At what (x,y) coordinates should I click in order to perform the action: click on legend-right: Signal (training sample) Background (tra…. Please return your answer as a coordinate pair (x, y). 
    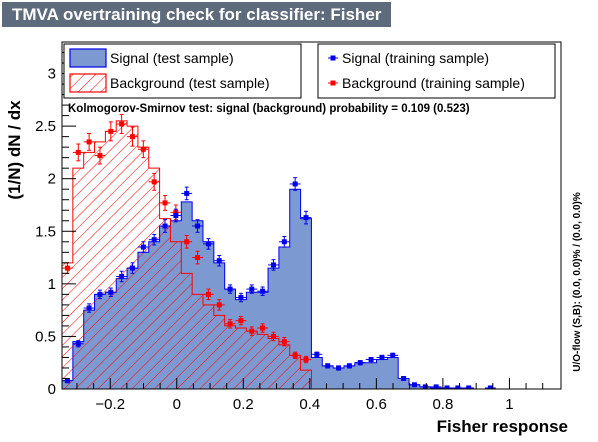
    Looking at the image, I should click on (436, 71).